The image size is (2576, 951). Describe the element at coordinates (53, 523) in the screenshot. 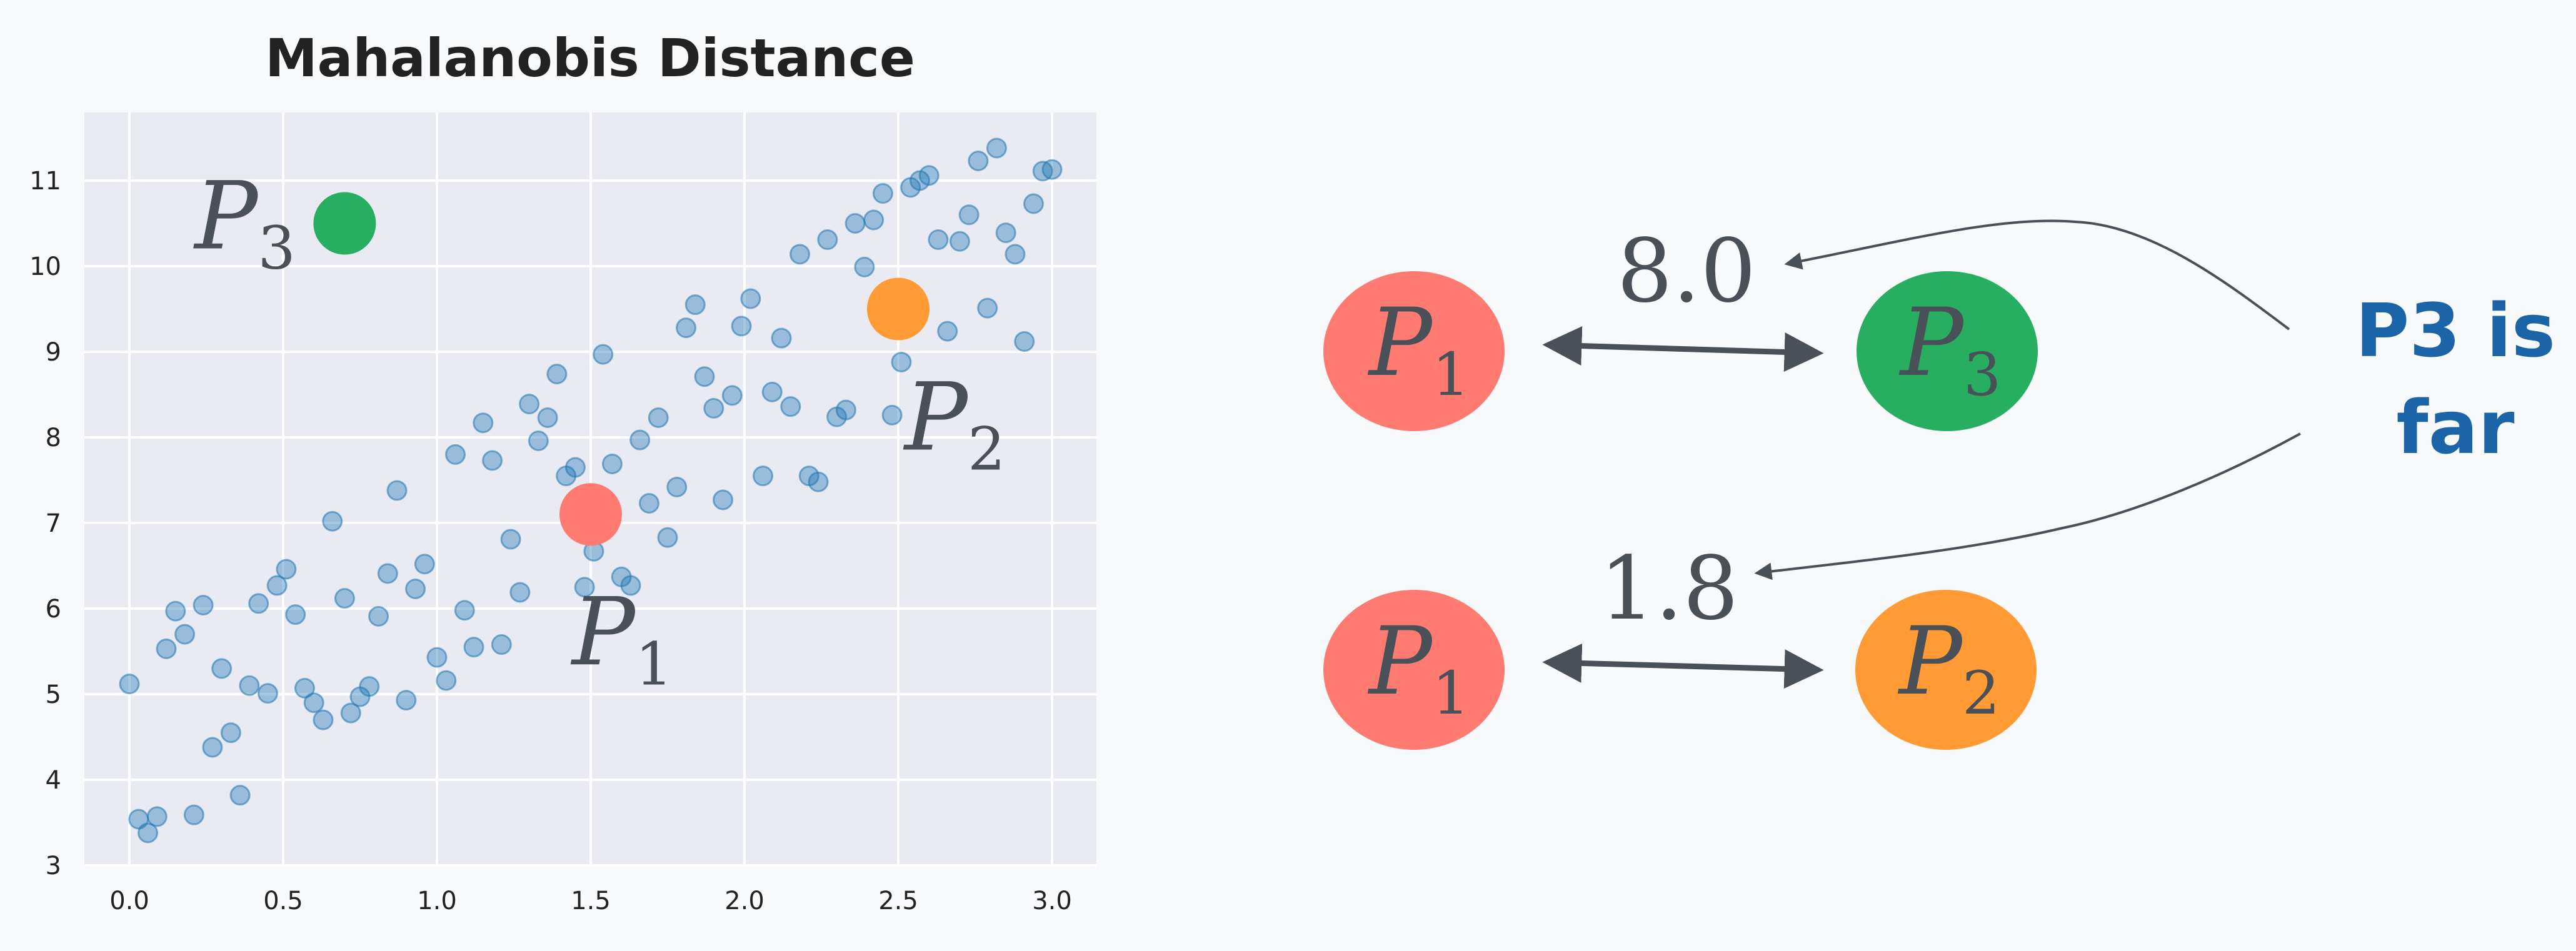

I see `y-tick-label: 7` at that location.